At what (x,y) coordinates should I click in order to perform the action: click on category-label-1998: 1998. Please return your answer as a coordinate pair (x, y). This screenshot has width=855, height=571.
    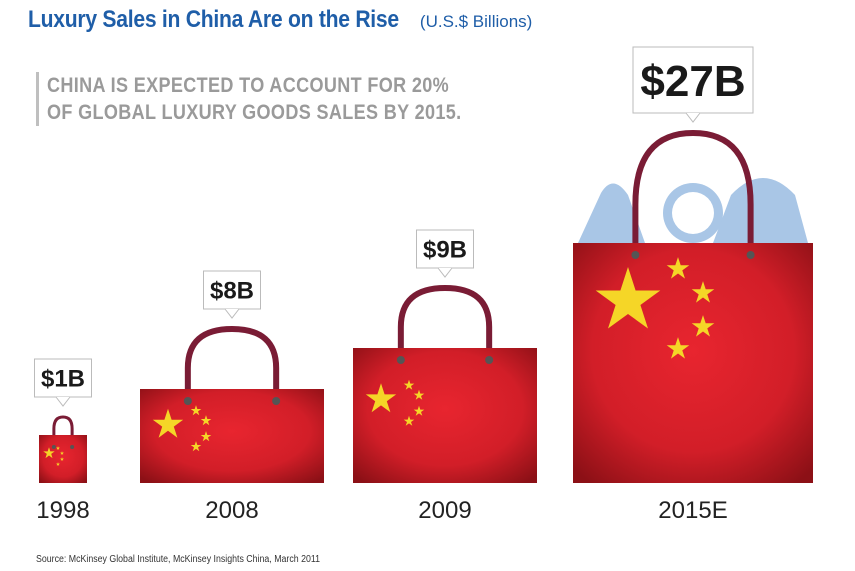
    Looking at the image, I should click on (62, 510).